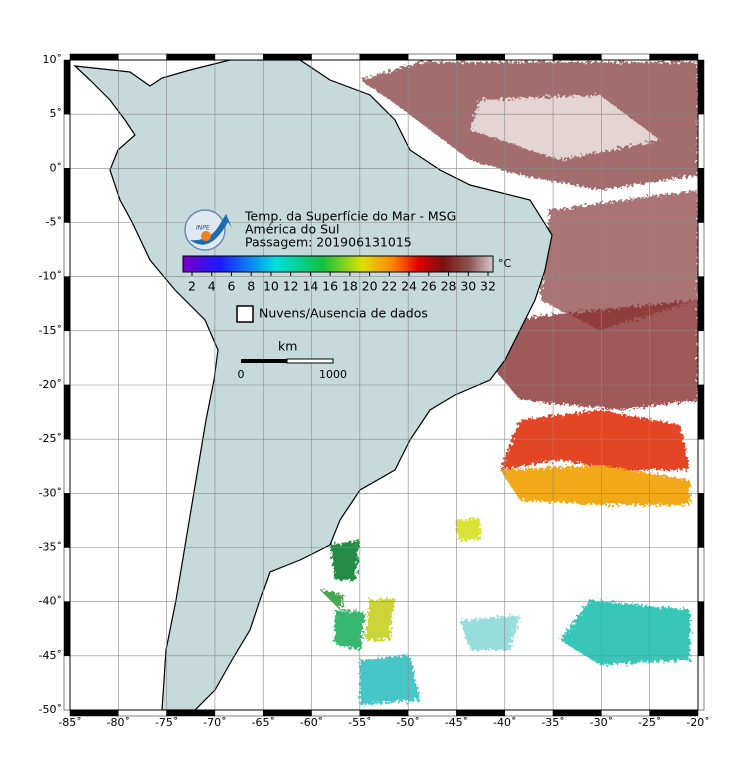  What do you see at coordinates (338, 264) in the screenshot?
I see `colorbar` at bounding box center [338, 264].